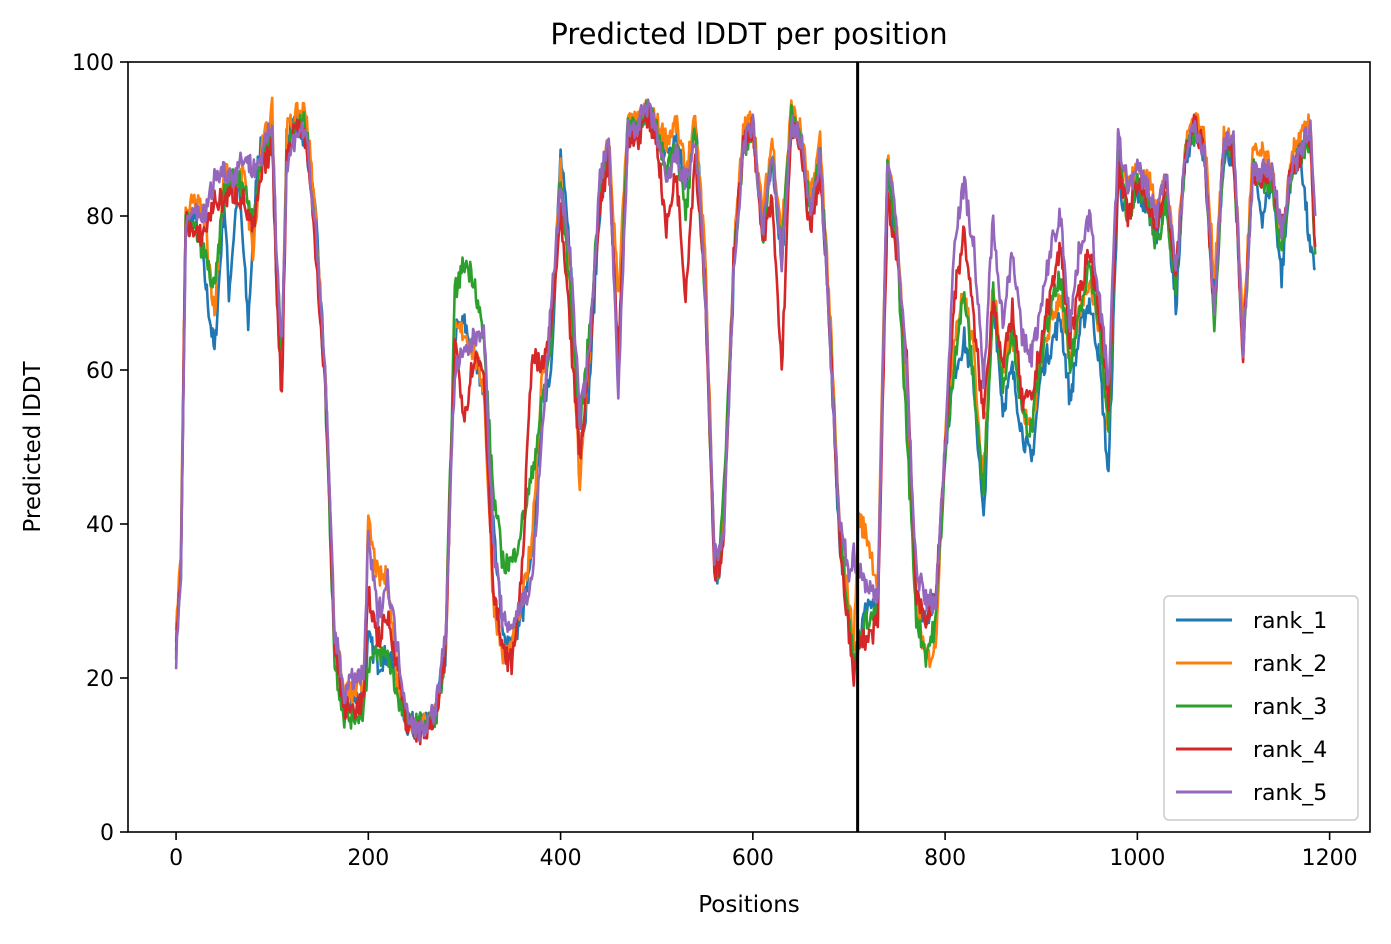 The image size is (1391, 944). I want to click on y-axis-ticks: 0 20 40 60 80 100, so click(100, 448).